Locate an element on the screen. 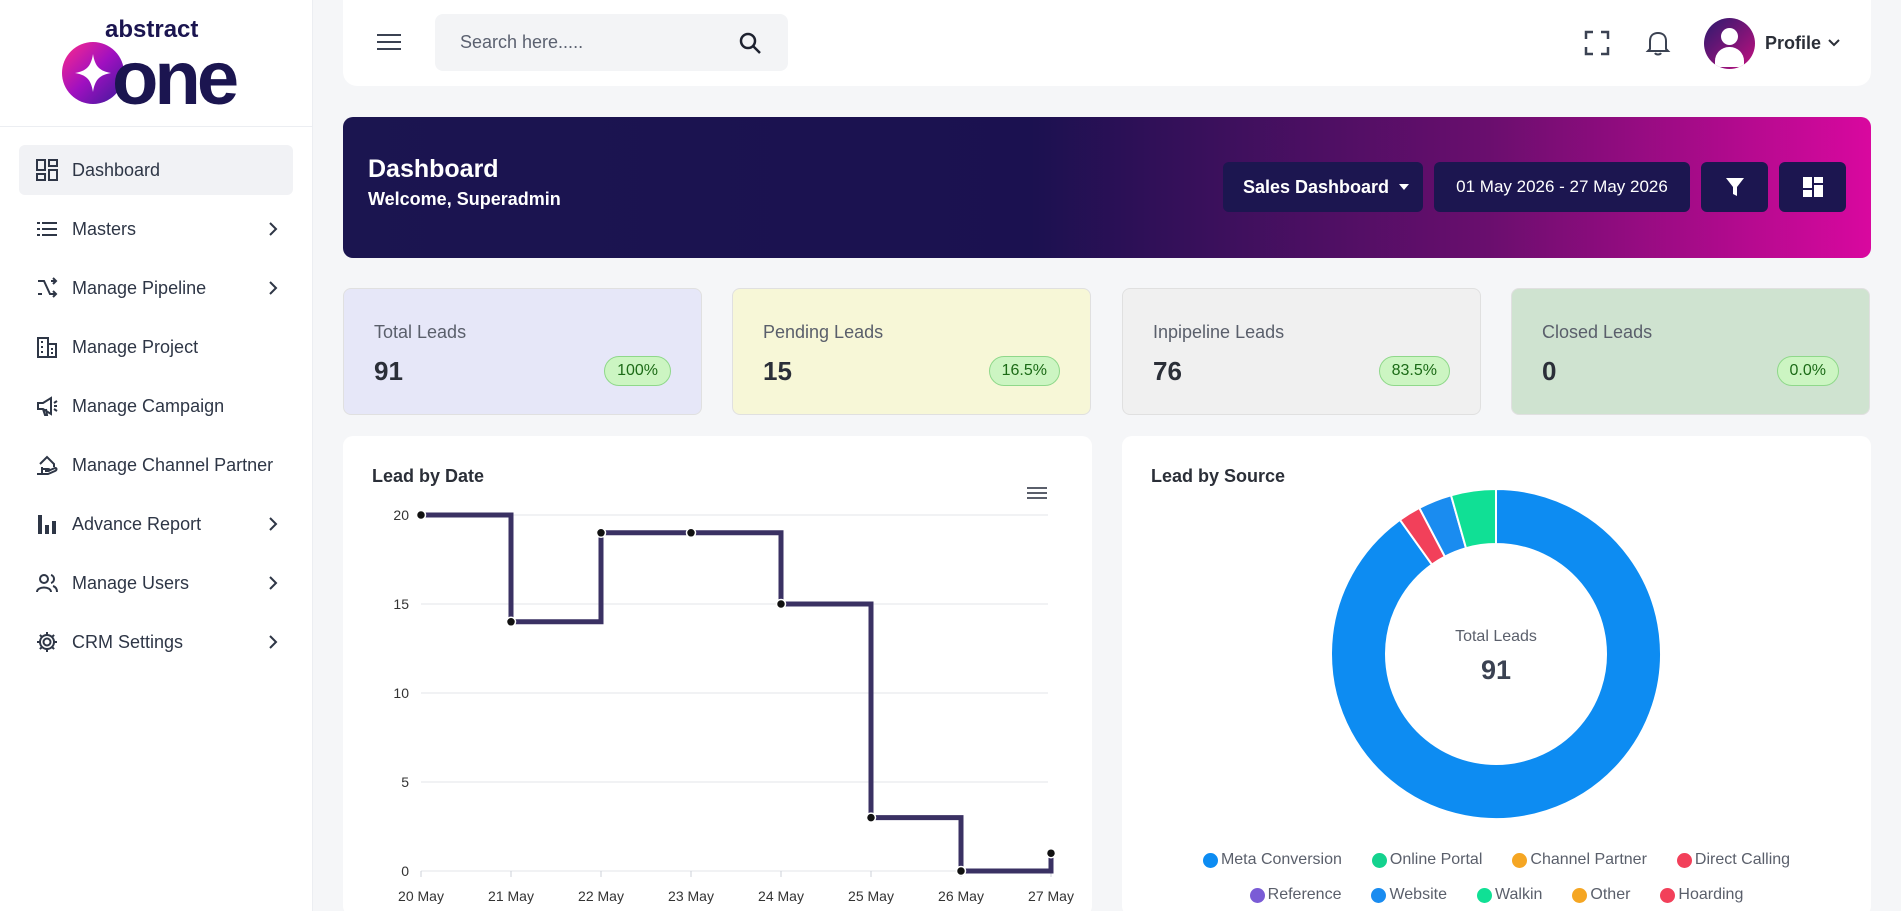  users-icon is located at coordinates (47, 583).